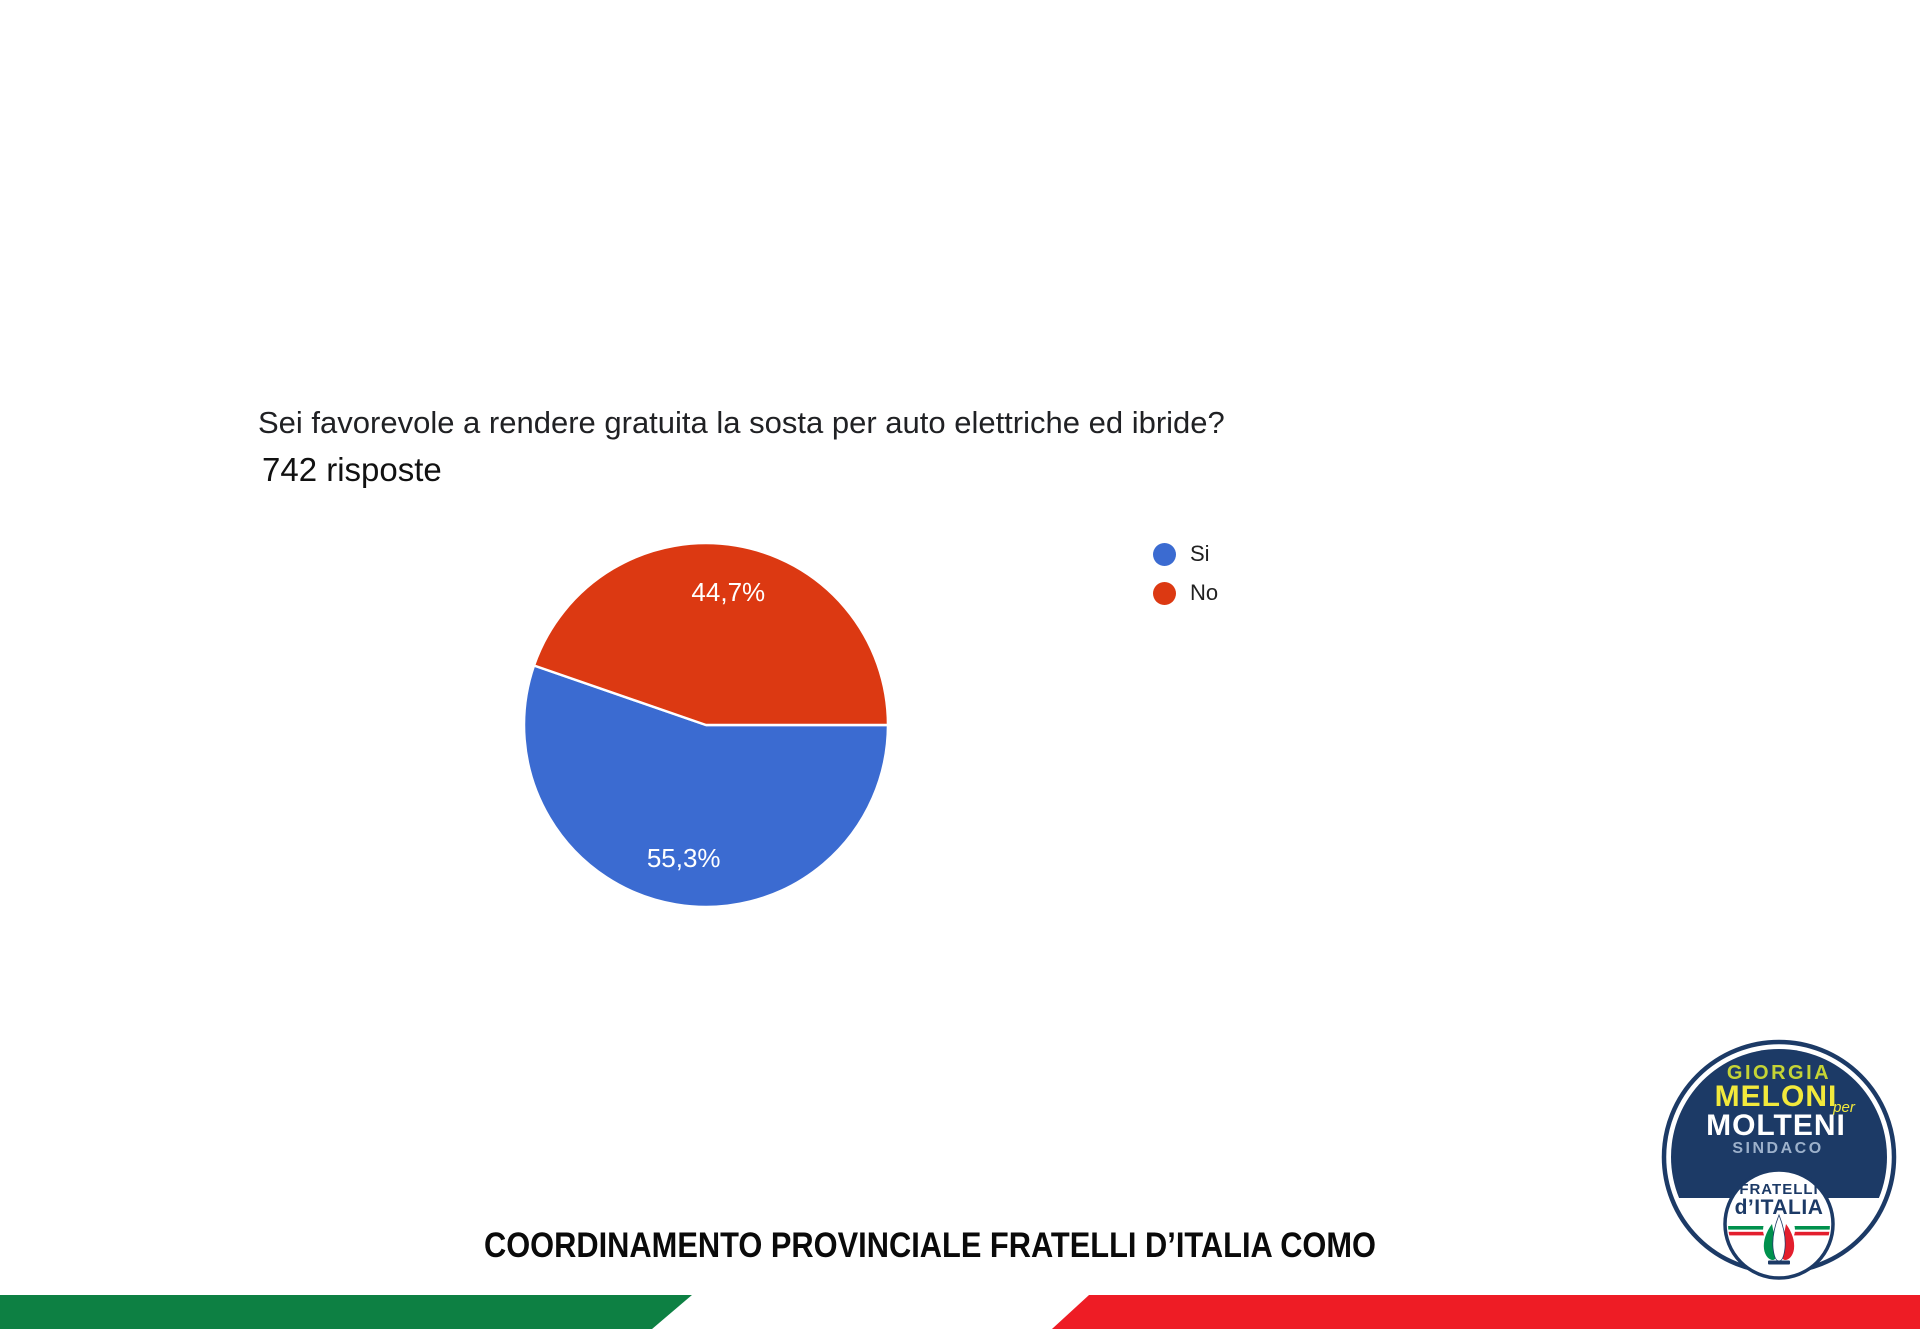 This screenshot has width=1920, height=1329. I want to click on pie-chart: 55,3% 44,7%, so click(706, 725).